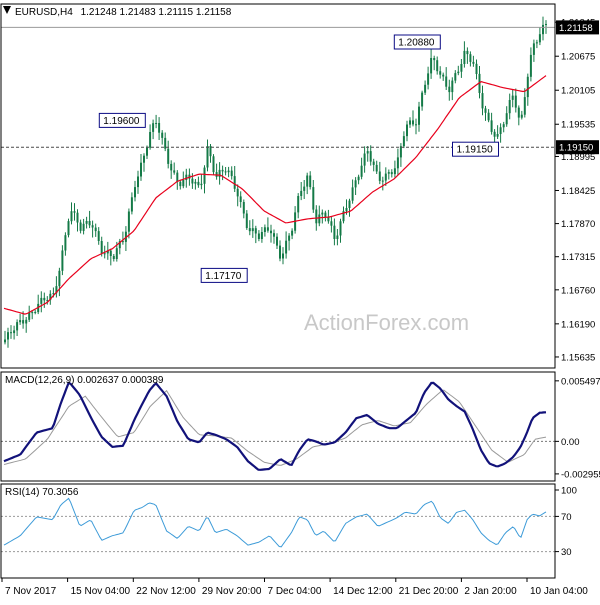 Image resolution: width=600 pixels, height=605 pixels. What do you see at coordinates (566, 552) in the screenshot?
I see `rsi-tick-label: 30` at bounding box center [566, 552].